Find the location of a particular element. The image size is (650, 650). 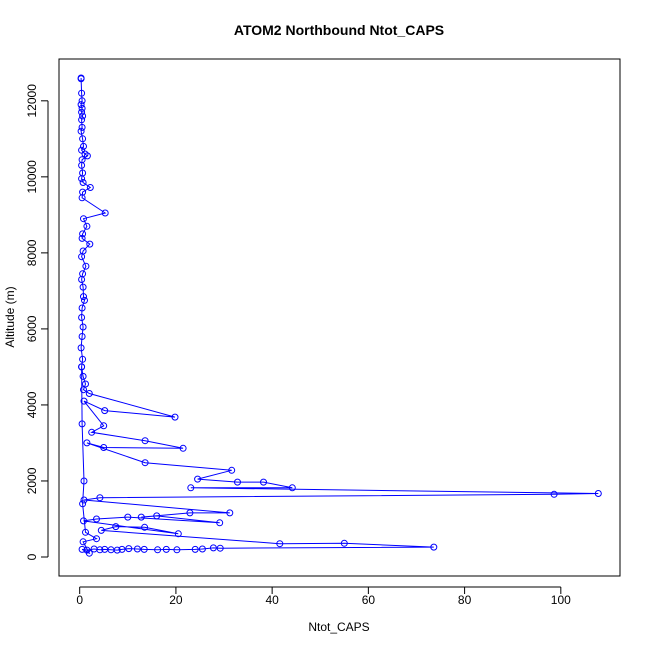

y-tick-label: 8000 is located at coordinates (32, 252).